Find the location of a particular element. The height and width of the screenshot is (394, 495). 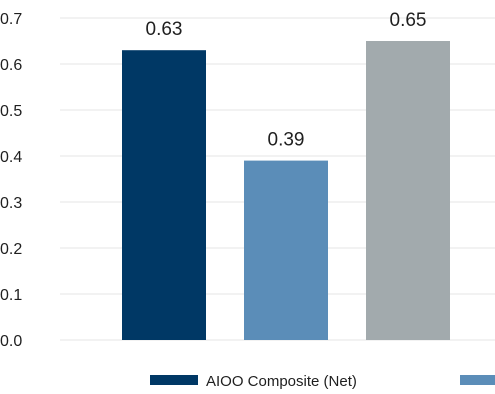

y-tick-label: 0.2 is located at coordinates (11, 249).